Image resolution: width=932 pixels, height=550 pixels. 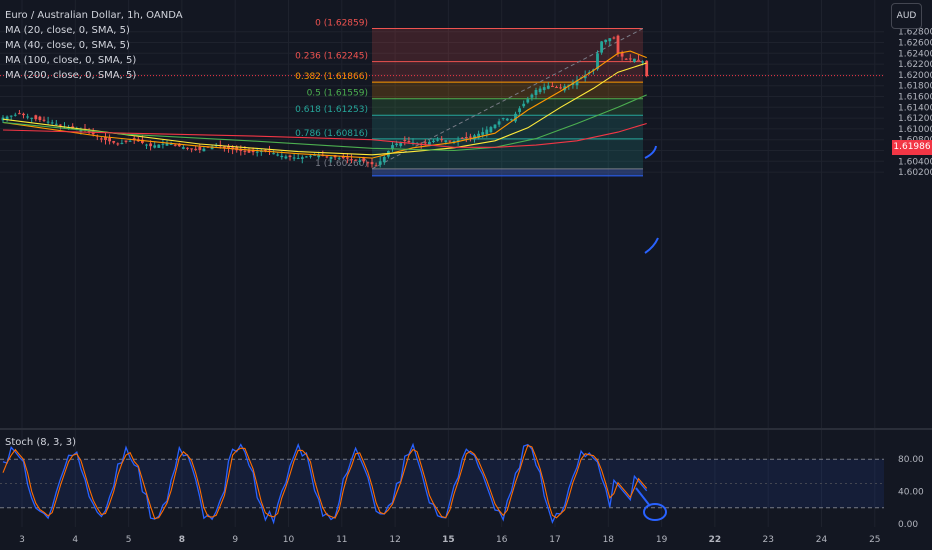 What do you see at coordinates (906, 16) in the screenshot?
I see `currency-button: AUD` at bounding box center [906, 16].